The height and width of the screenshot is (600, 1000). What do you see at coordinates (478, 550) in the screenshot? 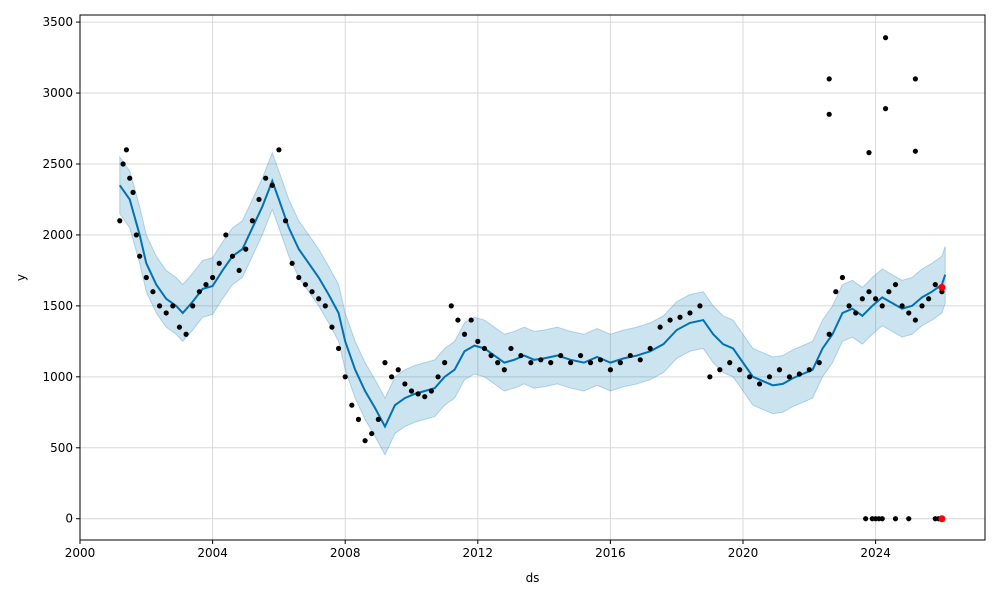
I see `x-axis-ticks: 2000 2004 2008 2012 2016 2020 2024` at bounding box center [478, 550].